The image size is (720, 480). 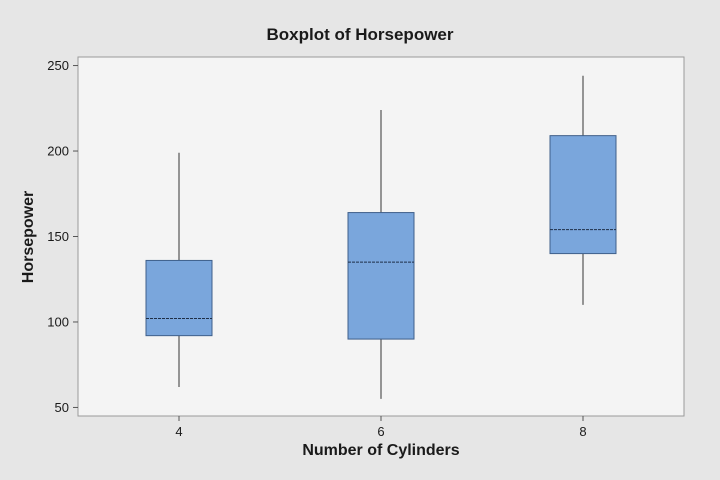 I want to click on y-tick-label: 150, so click(x=58, y=236).